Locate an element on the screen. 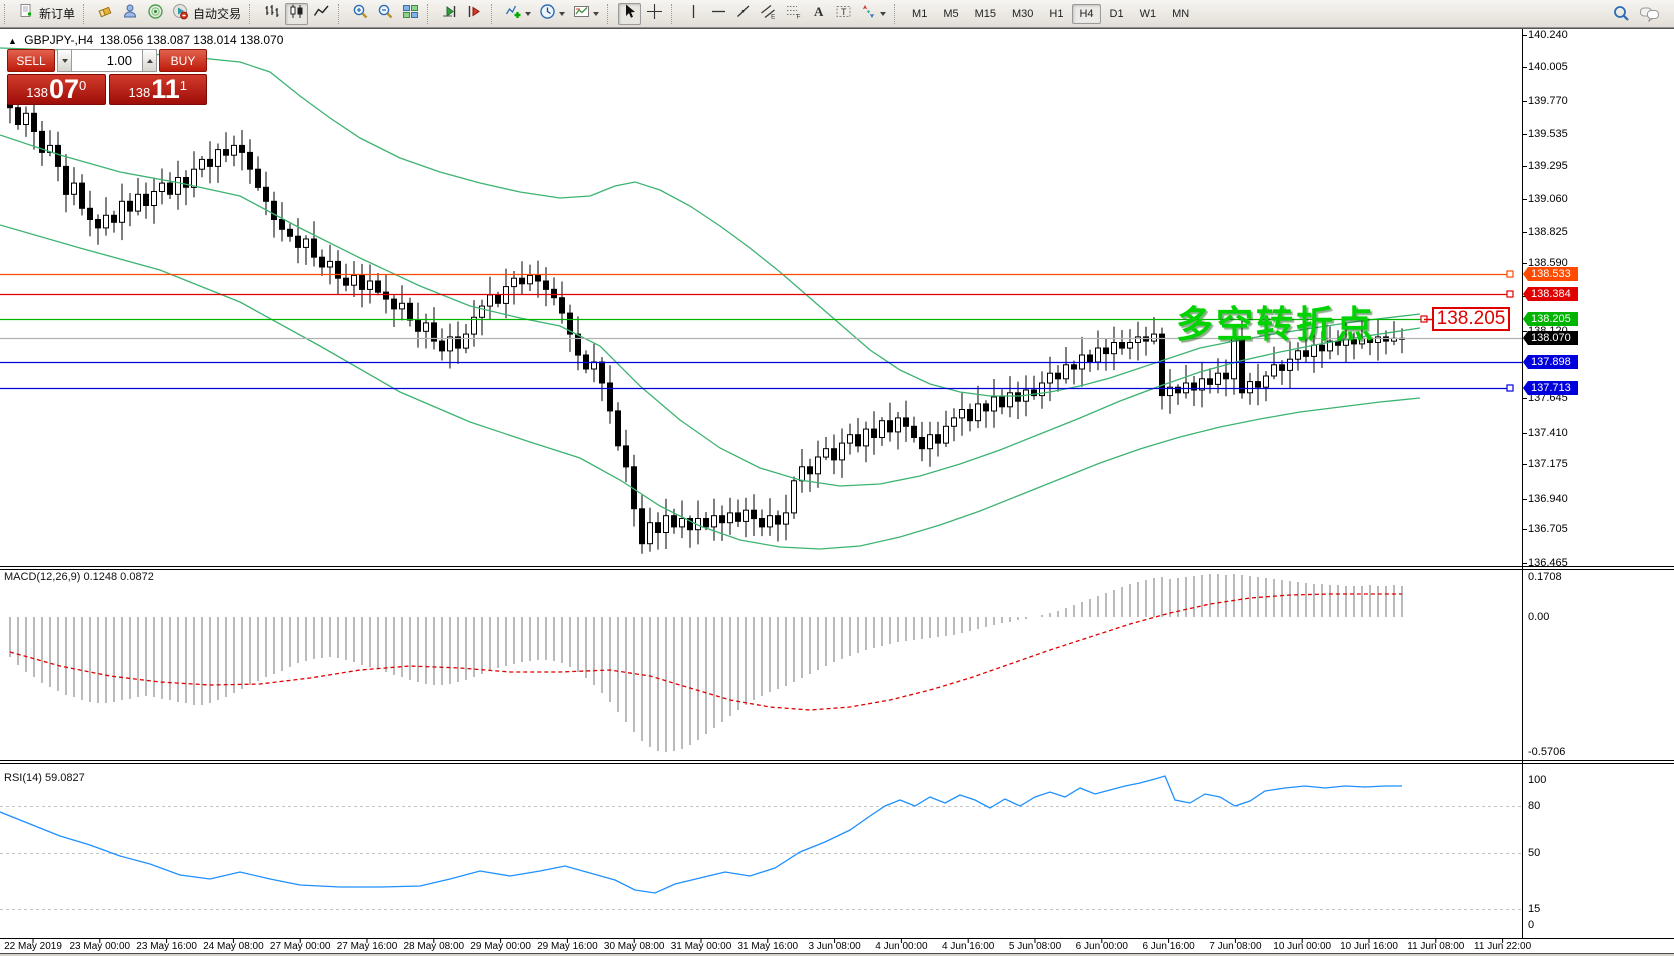 This screenshot has height=956, width=1674. line-chart-button is located at coordinates (321, 14).